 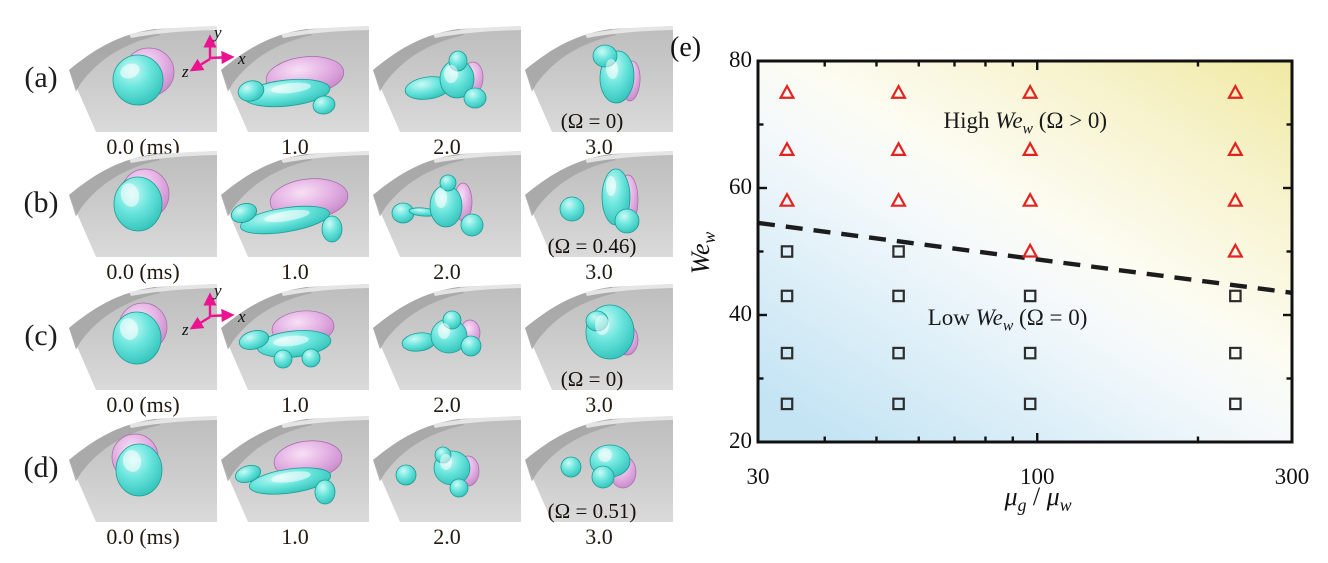 I want to click on omega-annotation-a: (Ω = 0), so click(x=592, y=121).